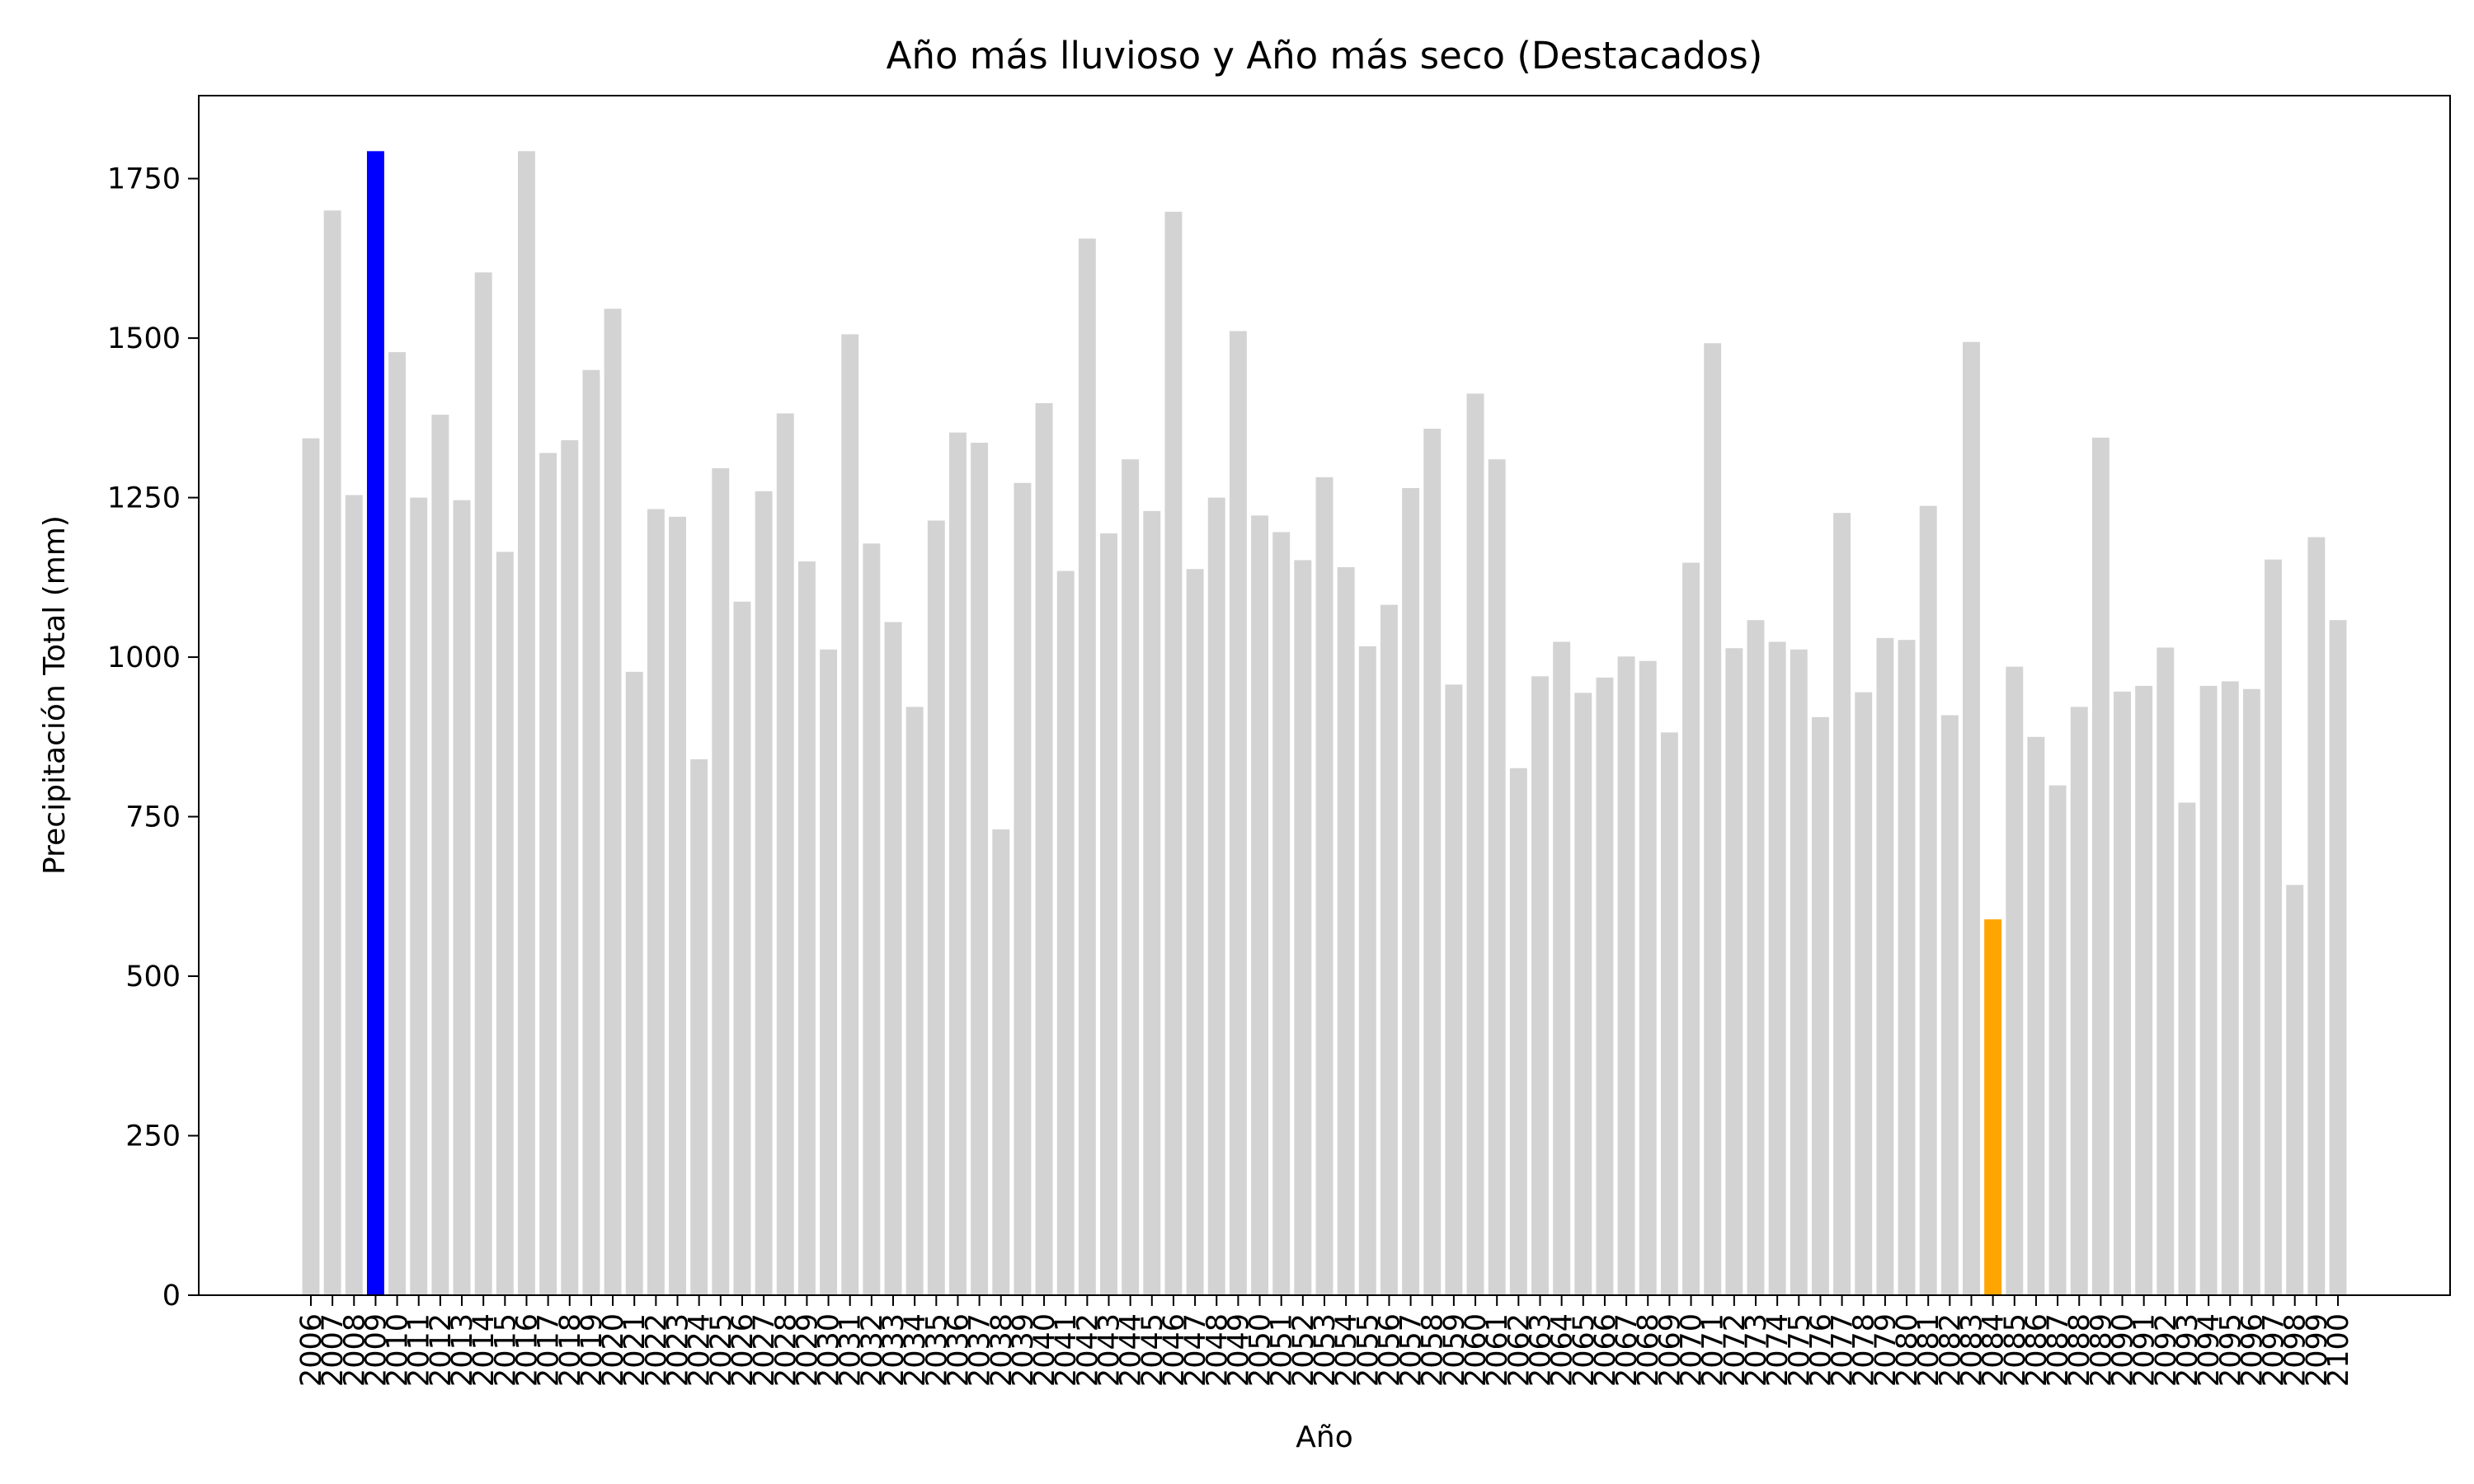  I want to click on bar-2018, so click(570, 867).